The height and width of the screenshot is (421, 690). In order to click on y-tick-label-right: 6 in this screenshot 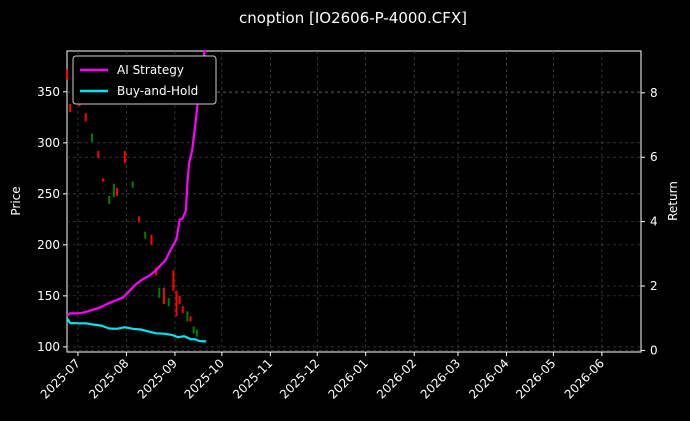, I will do `click(654, 157)`.